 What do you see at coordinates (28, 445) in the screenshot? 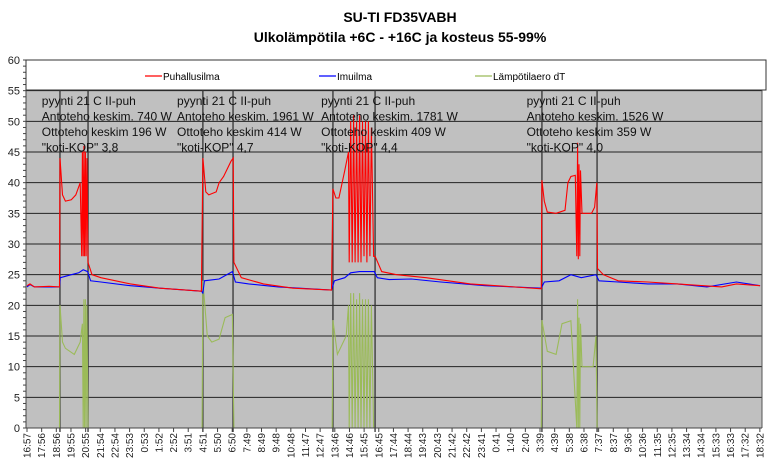
I see `x-tick-label: 16:57` at bounding box center [28, 445].